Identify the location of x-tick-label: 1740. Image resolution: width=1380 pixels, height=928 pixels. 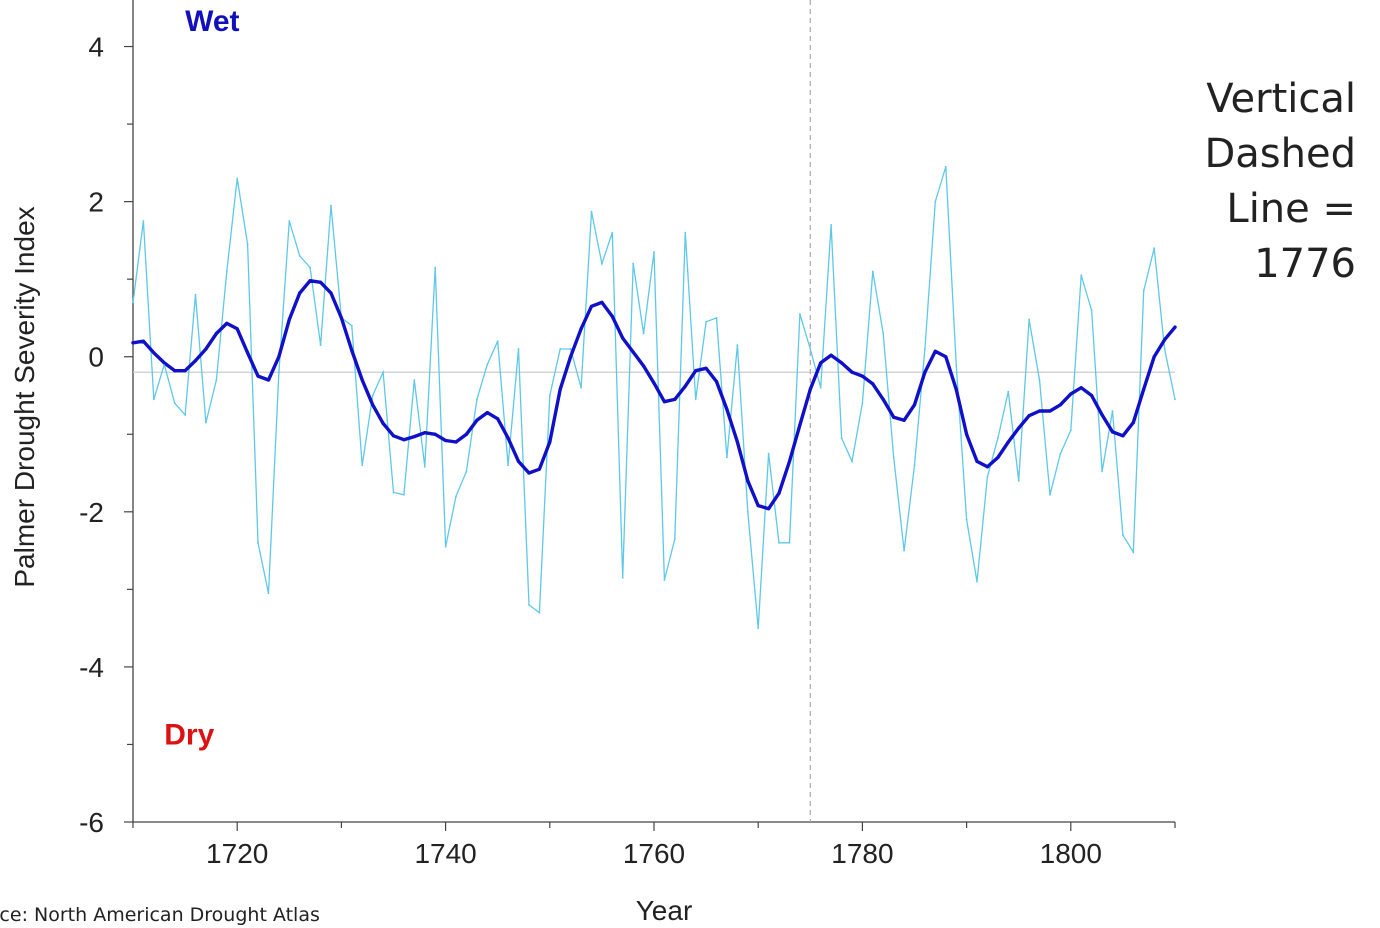
(445, 853).